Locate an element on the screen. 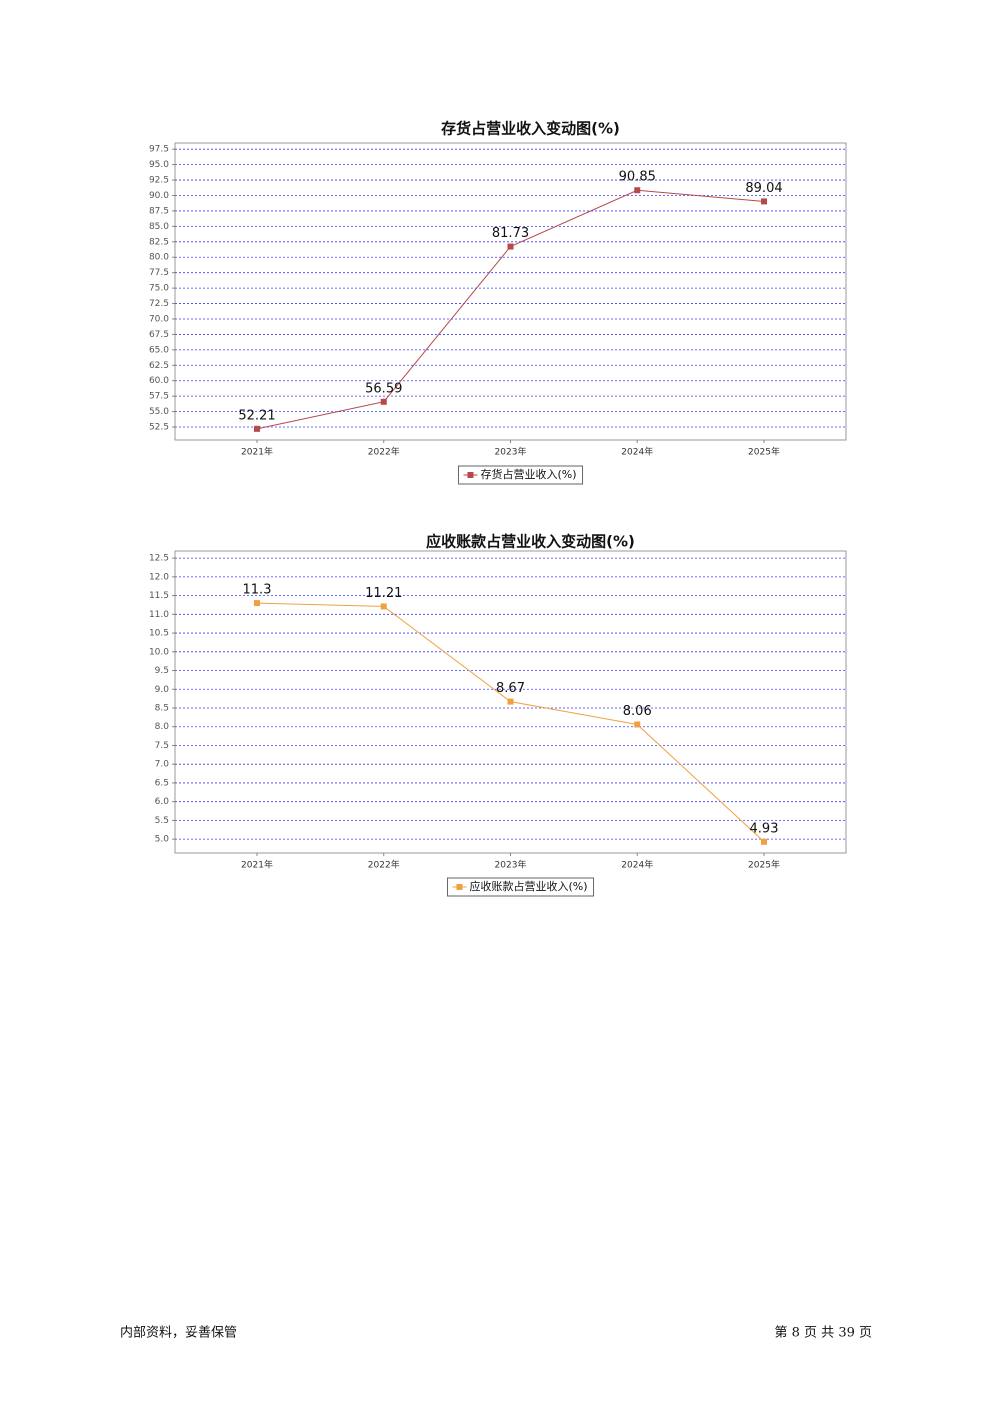  y-tick-label: 90.0 is located at coordinates (159, 196).